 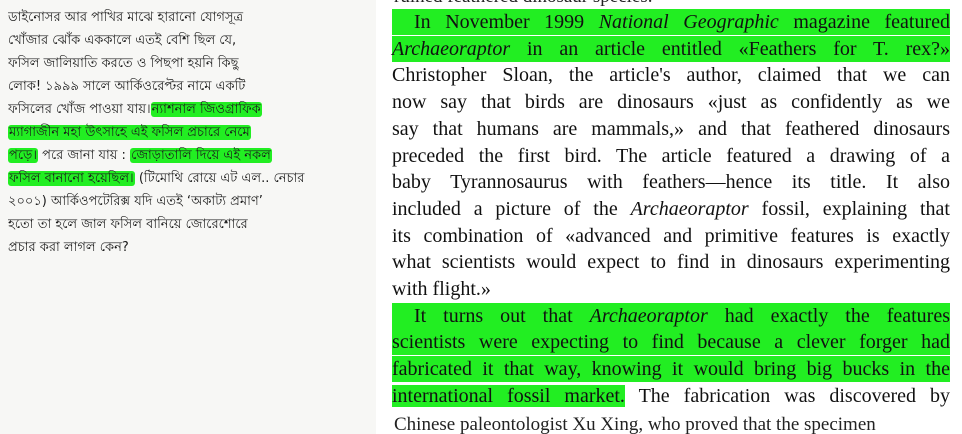 I want to click on italic-title: National Geographic, so click(x=688, y=22).